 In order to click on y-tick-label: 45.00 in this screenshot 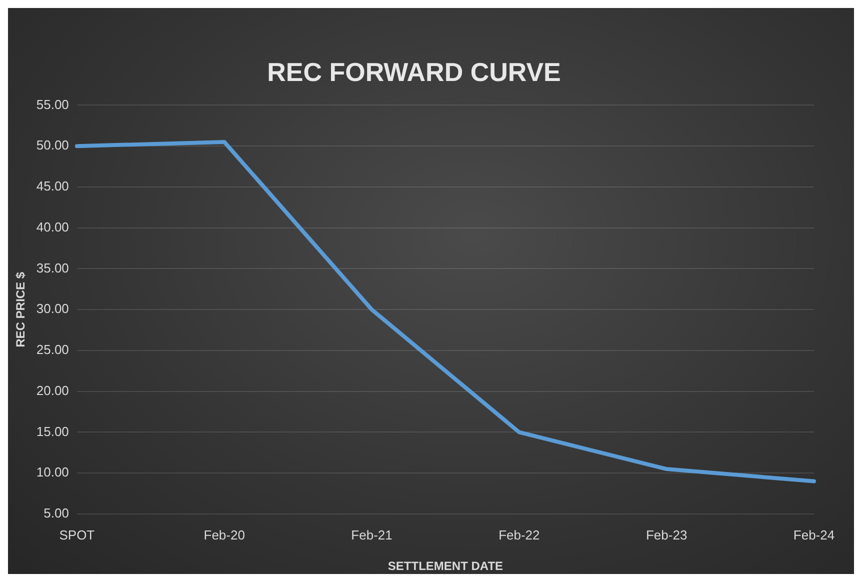, I will do `click(52, 186)`.